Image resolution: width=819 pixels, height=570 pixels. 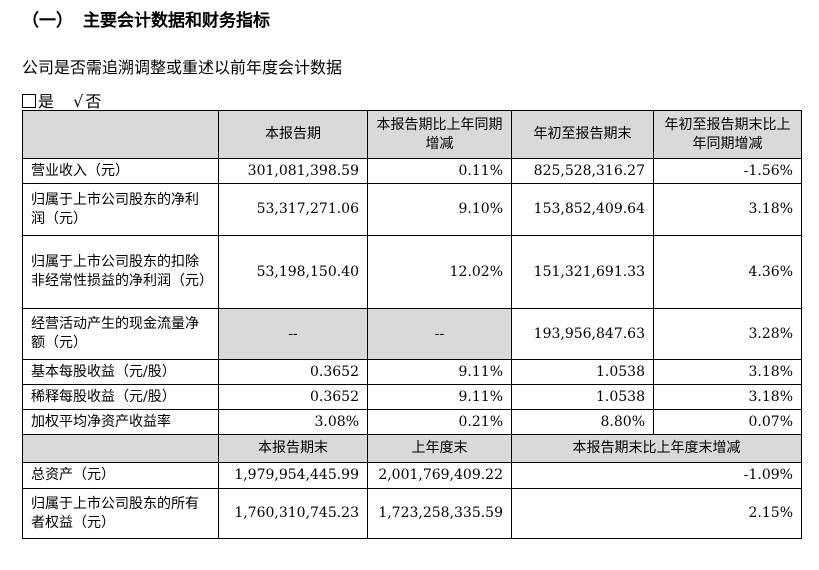 I want to click on cell-value: 53,317,271.06, so click(x=293, y=209).